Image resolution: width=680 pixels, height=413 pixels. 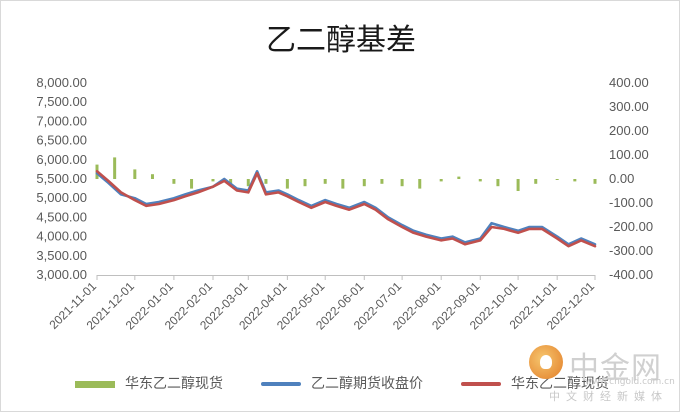 I want to click on y-right-tick-label: -200.00, so click(x=631, y=226).